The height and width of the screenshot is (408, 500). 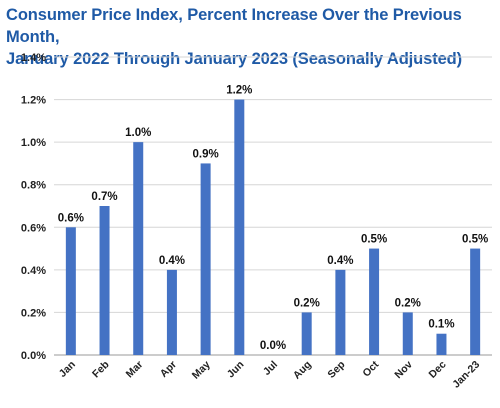 What do you see at coordinates (437, 370) in the screenshot?
I see `x-tick-label: Dec` at bounding box center [437, 370].